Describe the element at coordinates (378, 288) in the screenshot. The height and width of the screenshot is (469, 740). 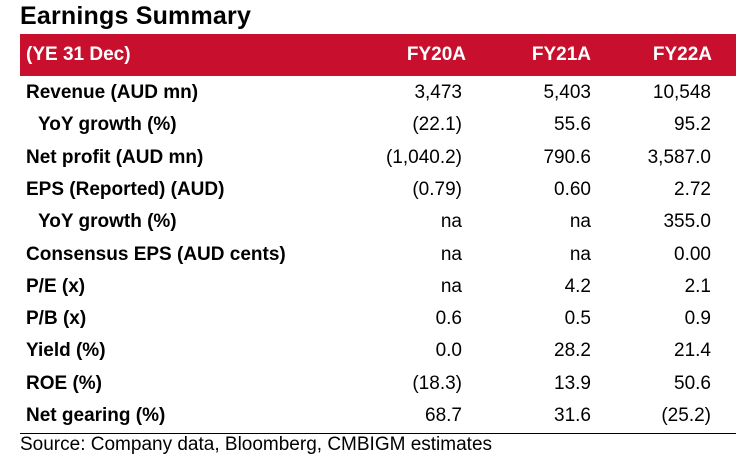
I see `table-row: P/E (x) na 4.2 2.1` at that location.